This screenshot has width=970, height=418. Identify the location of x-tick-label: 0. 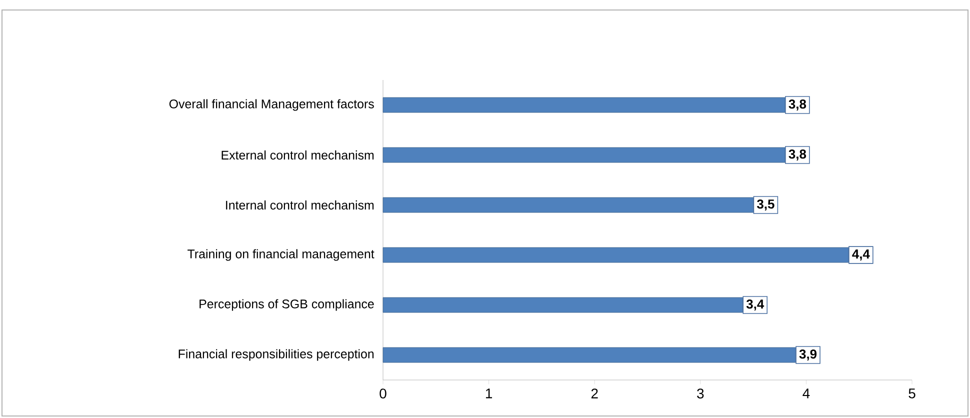
(383, 393).